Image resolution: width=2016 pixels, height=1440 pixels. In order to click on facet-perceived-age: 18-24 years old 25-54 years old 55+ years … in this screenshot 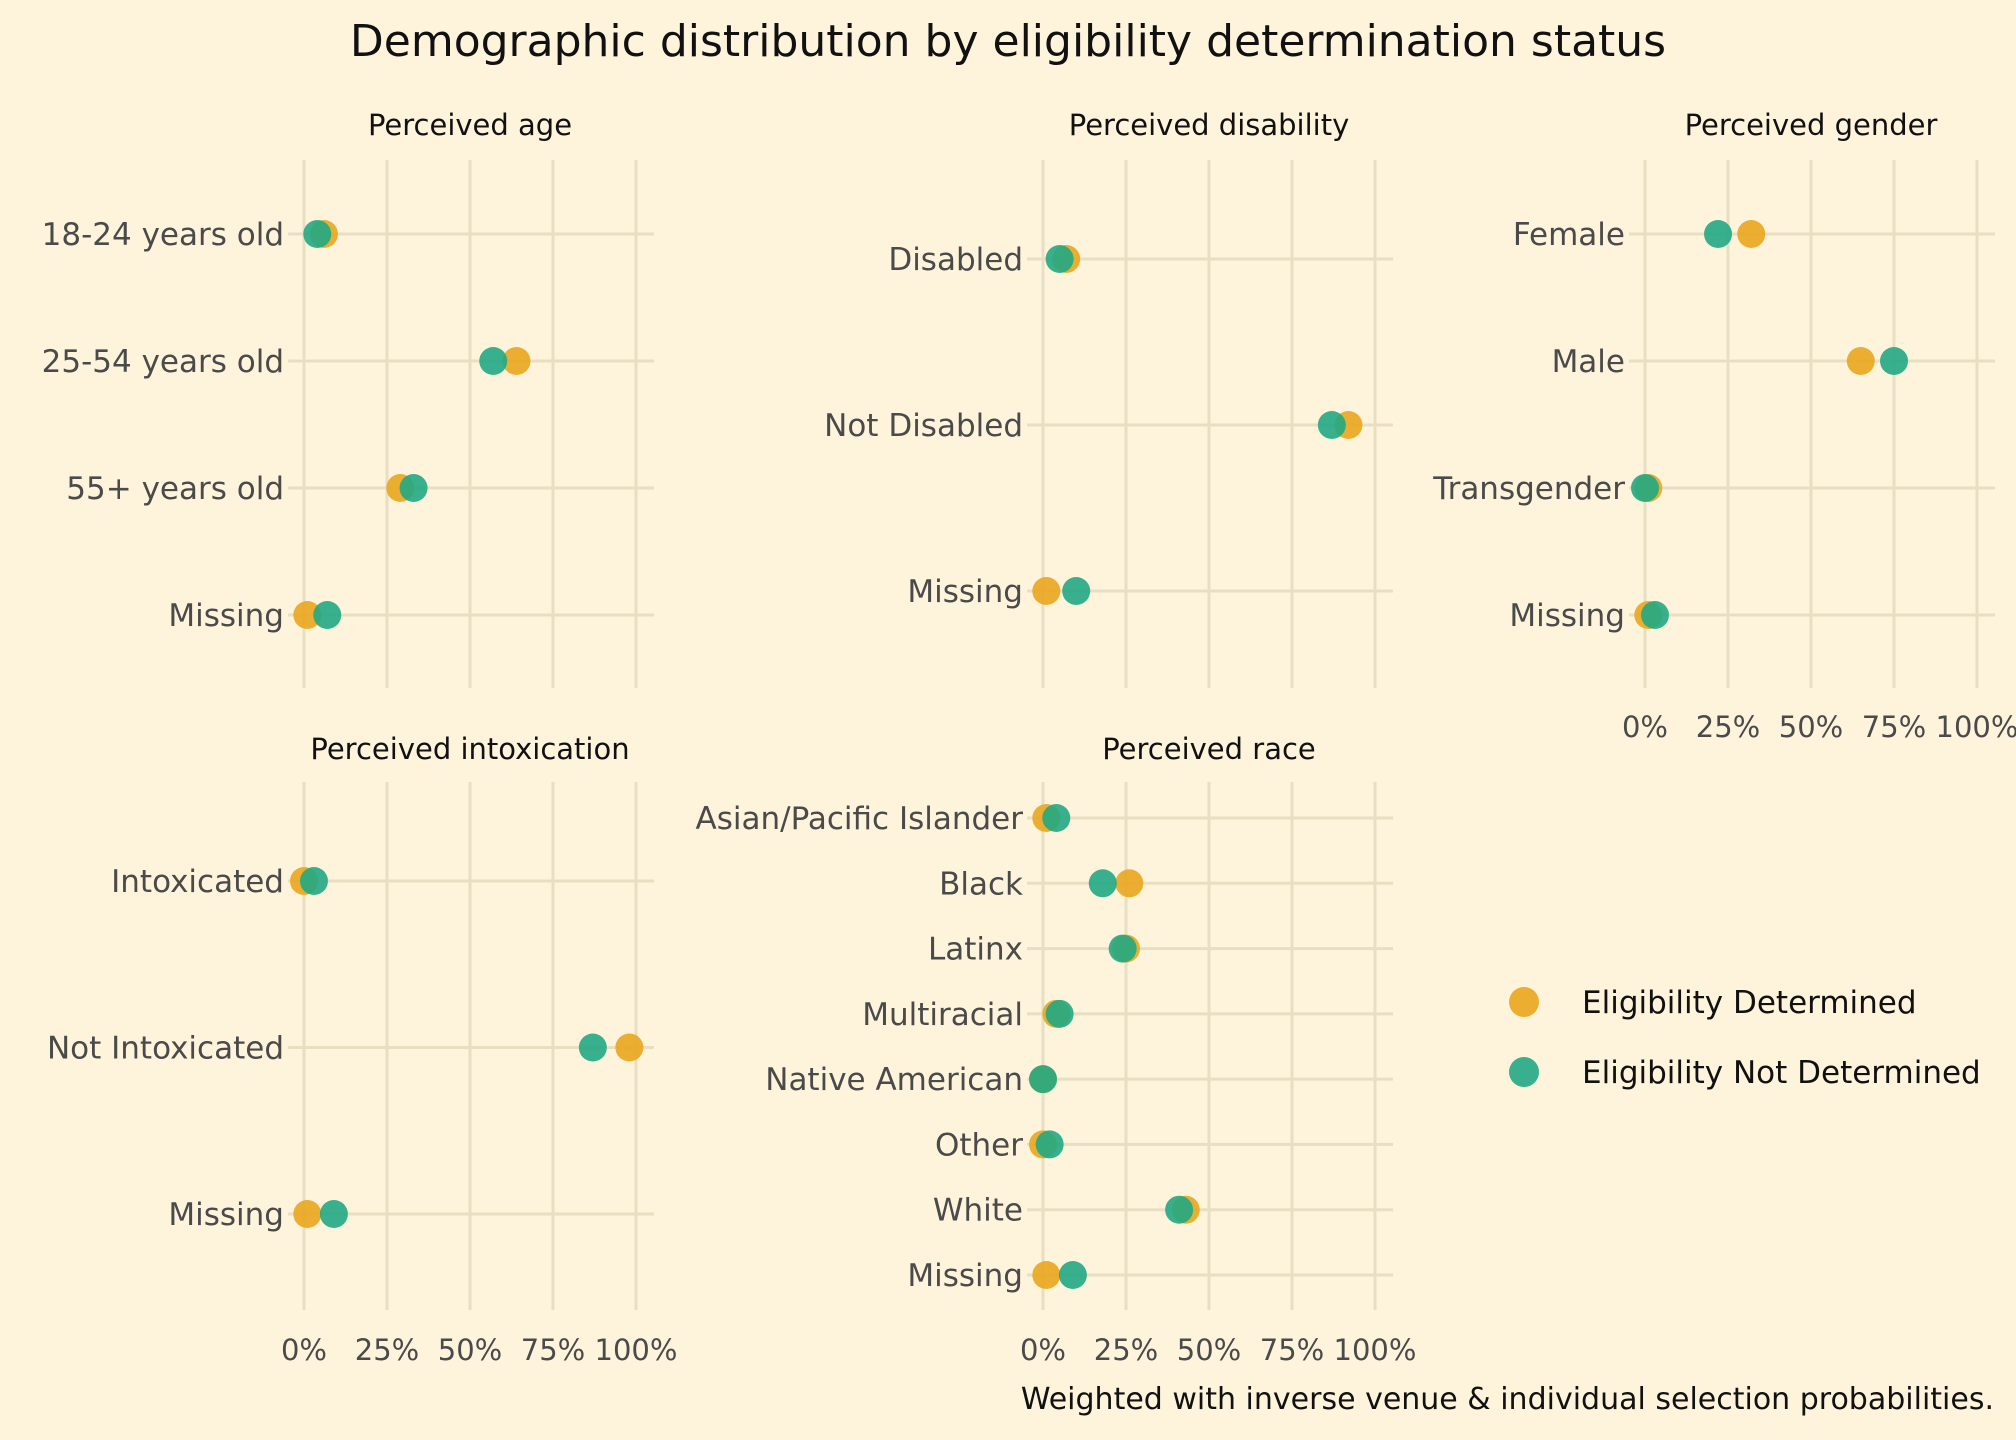, I will do `click(348, 398)`.